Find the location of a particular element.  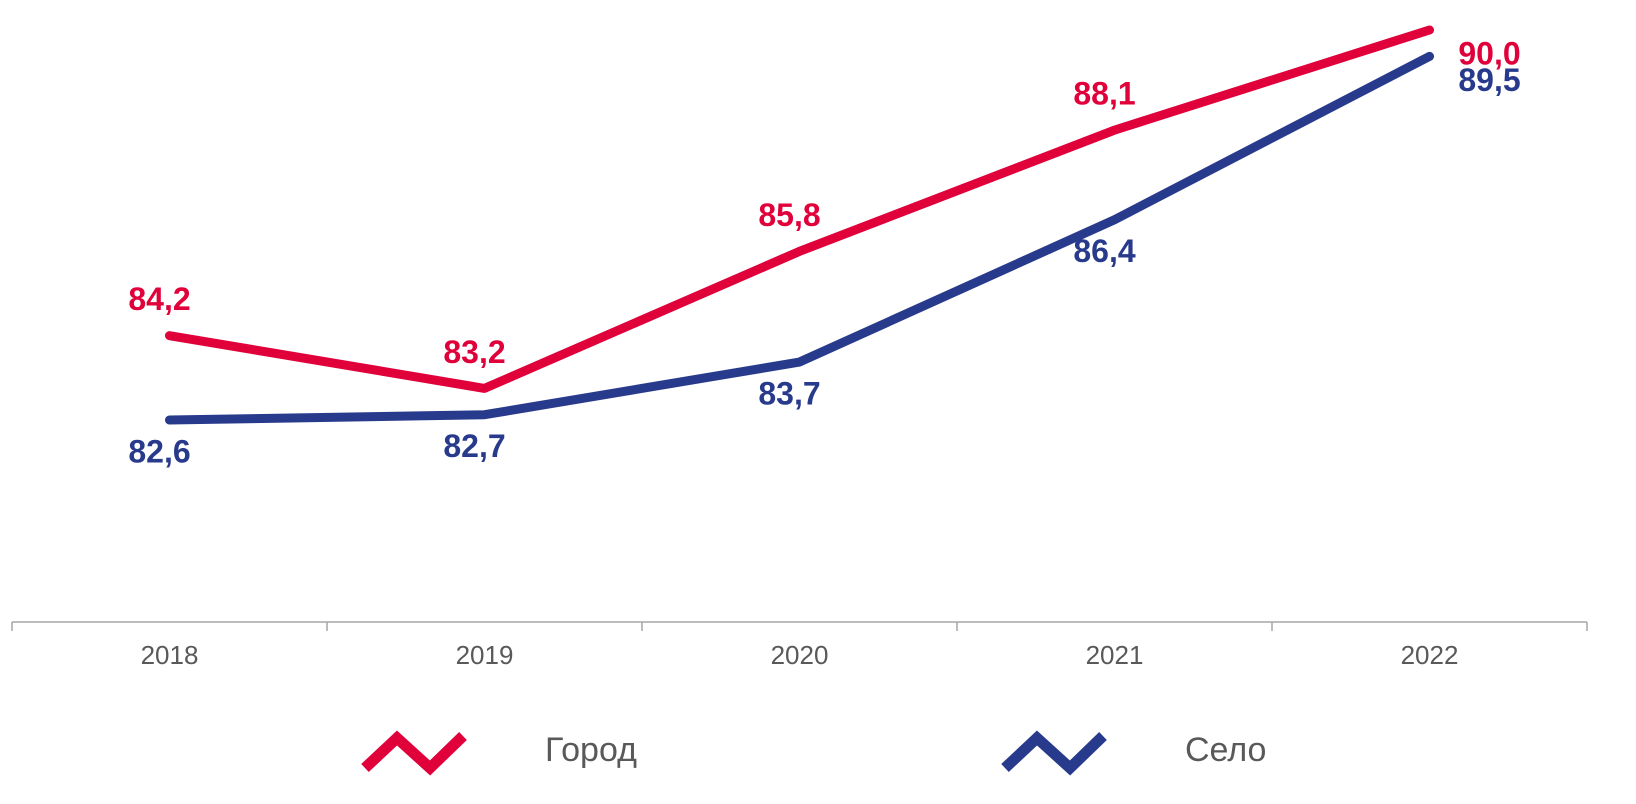

data-label: 86,4 is located at coordinates (1104, 251).